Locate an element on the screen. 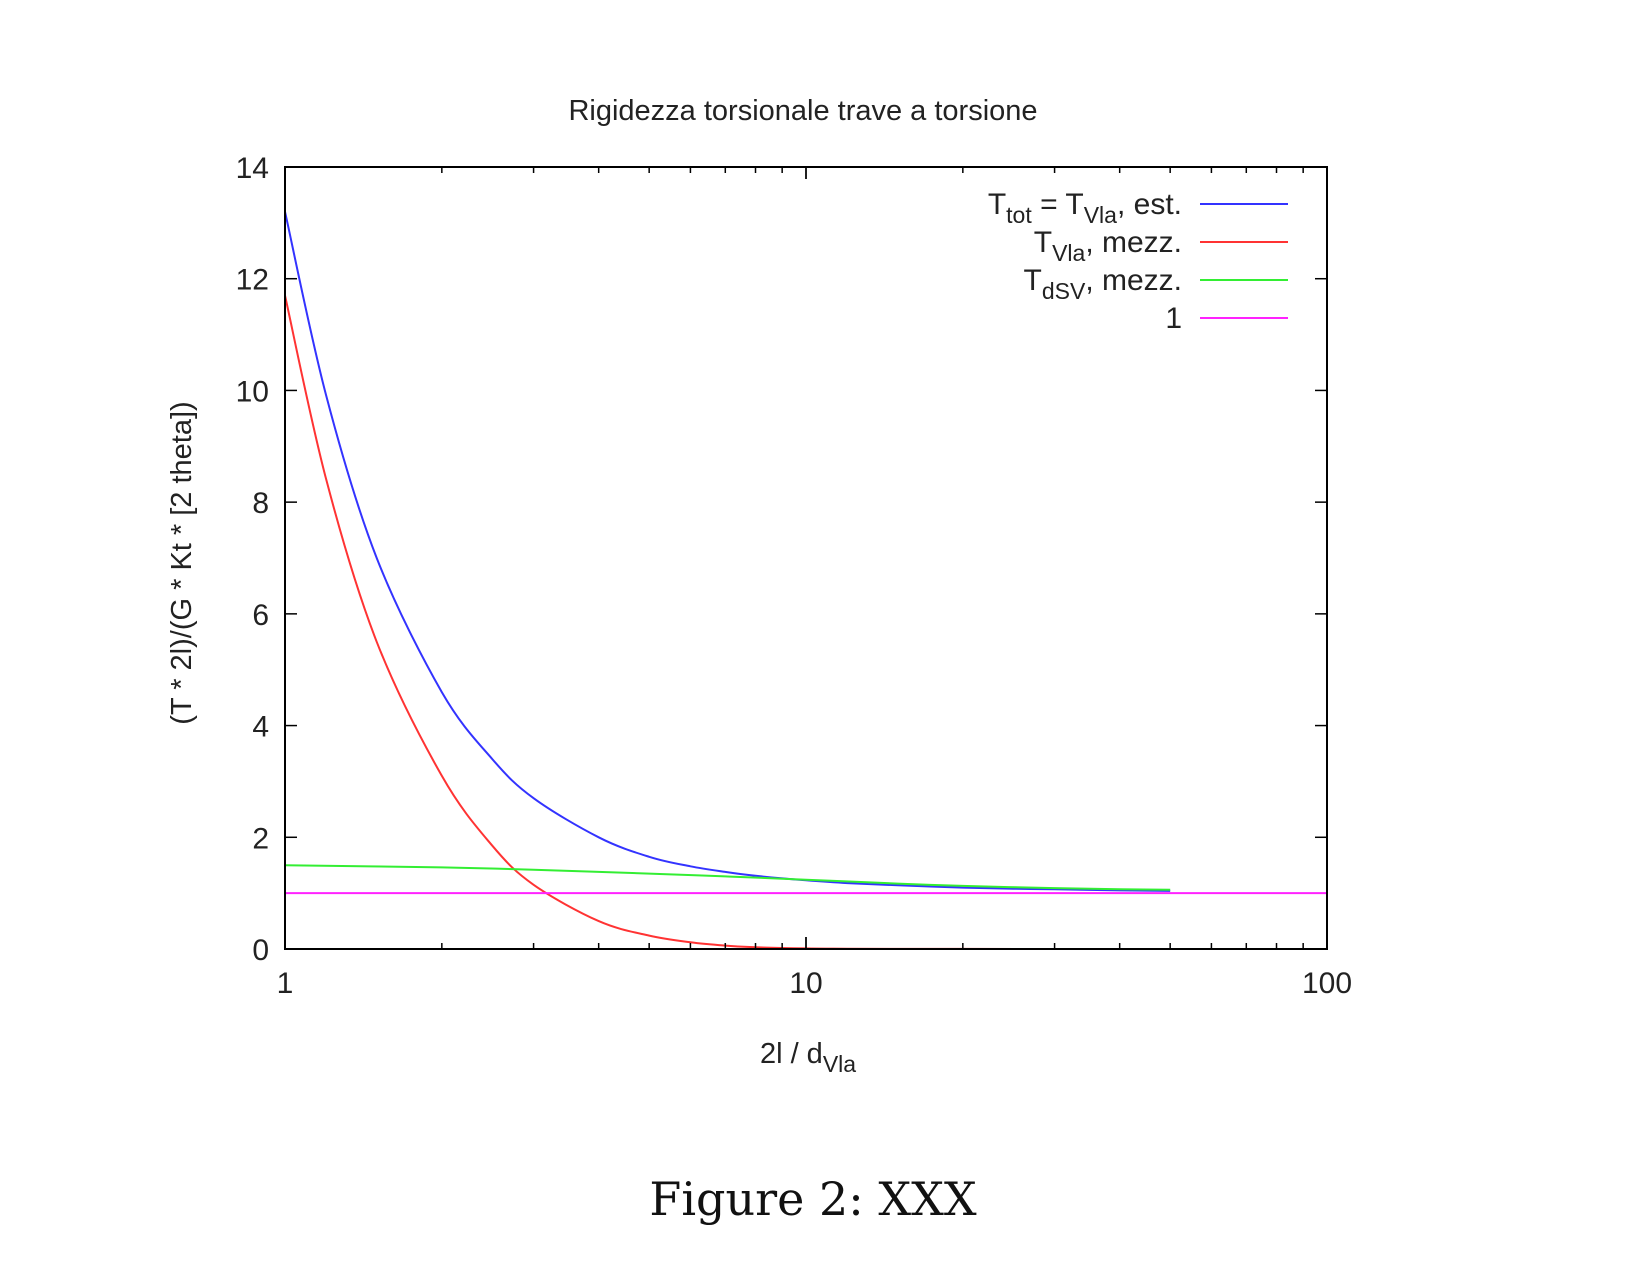  x-tick-label: 100 is located at coordinates (1327, 983).